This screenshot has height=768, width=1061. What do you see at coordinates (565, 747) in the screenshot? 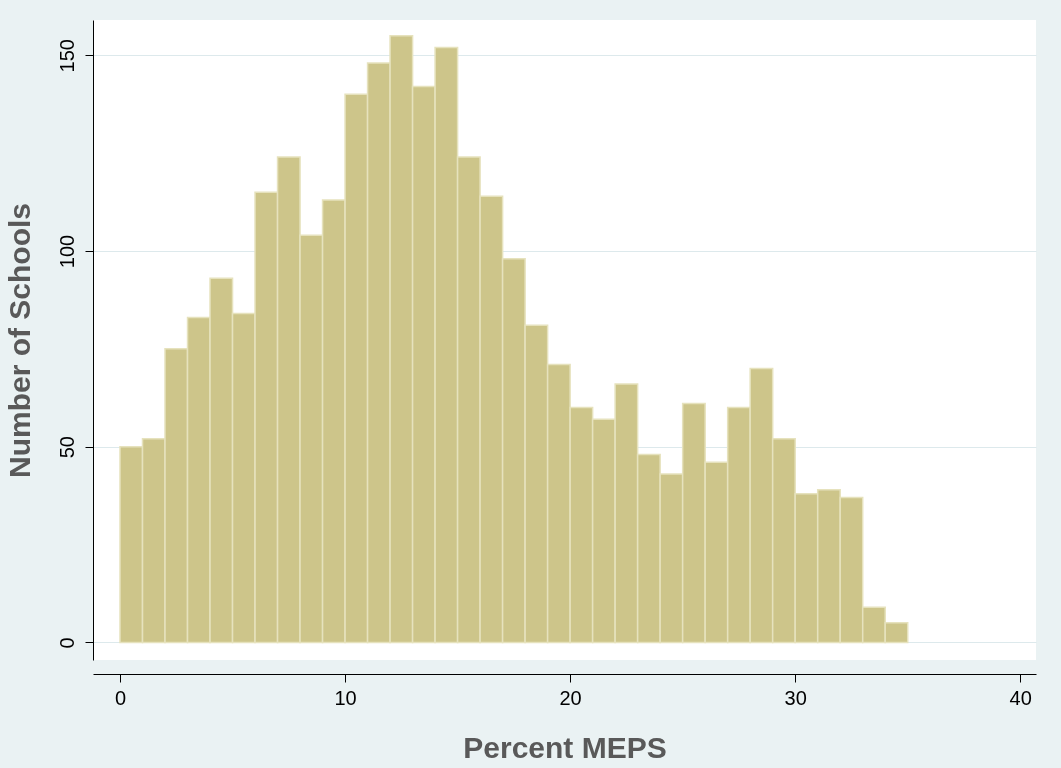
I see `x-axis-title: Percent MEPS` at bounding box center [565, 747].